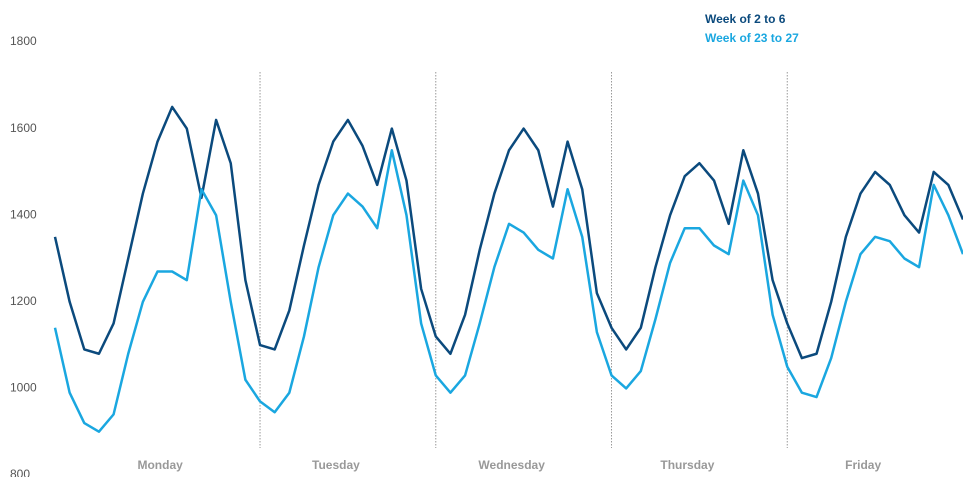  Describe the element at coordinates (160, 465) in the screenshot. I see `x-tick-label: Monday` at that location.